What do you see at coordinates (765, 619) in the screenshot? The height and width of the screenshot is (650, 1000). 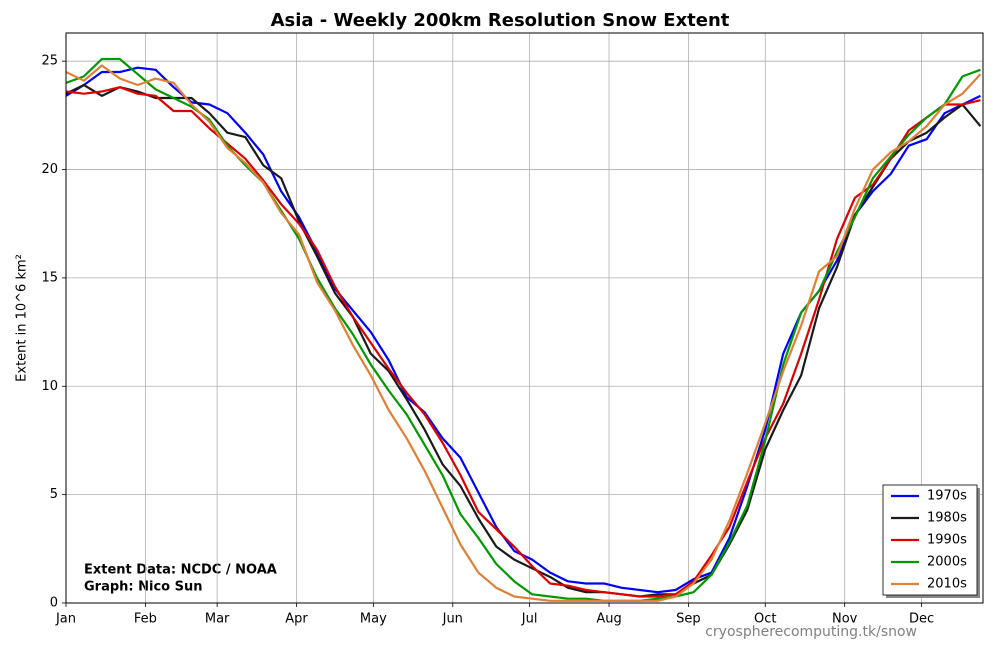 I see `x-tick-label: Oct` at bounding box center [765, 619].